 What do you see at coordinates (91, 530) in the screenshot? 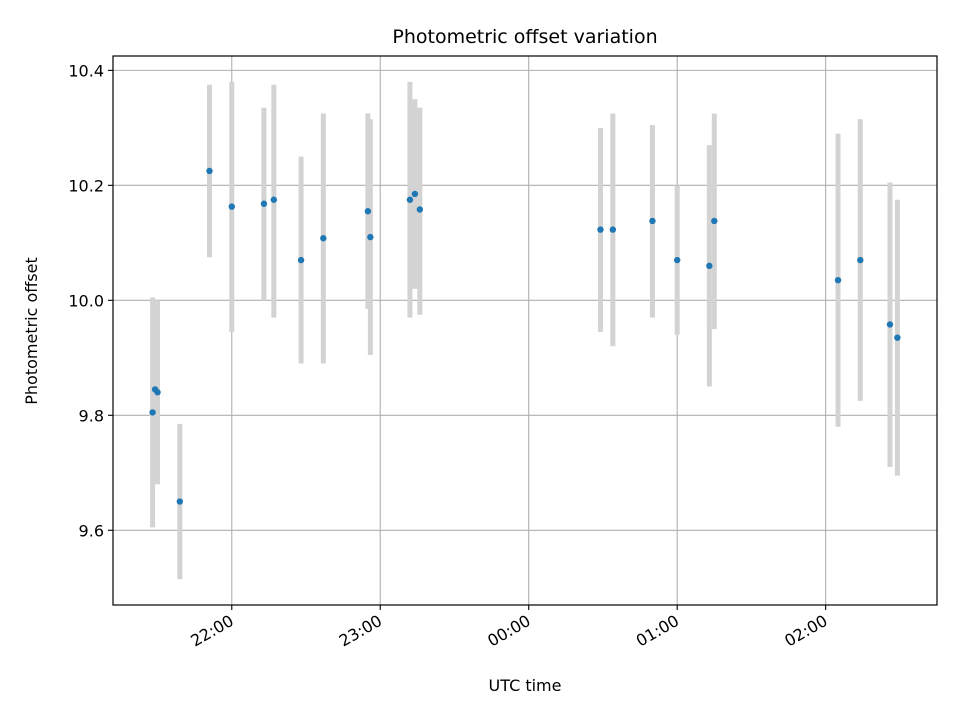
I see `y-tick-label: 9.6` at bounding box center [91, 530].